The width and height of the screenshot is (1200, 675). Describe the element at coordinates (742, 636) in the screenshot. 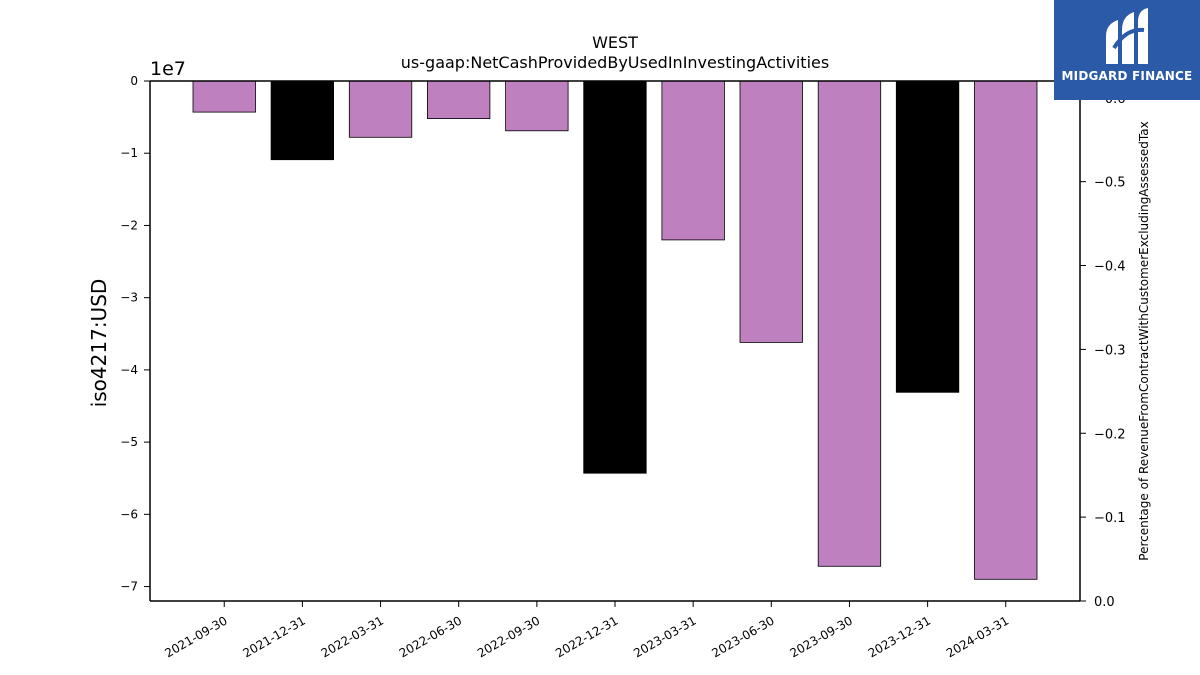

I see `x-tick-label: 2023-06-30` at that location.